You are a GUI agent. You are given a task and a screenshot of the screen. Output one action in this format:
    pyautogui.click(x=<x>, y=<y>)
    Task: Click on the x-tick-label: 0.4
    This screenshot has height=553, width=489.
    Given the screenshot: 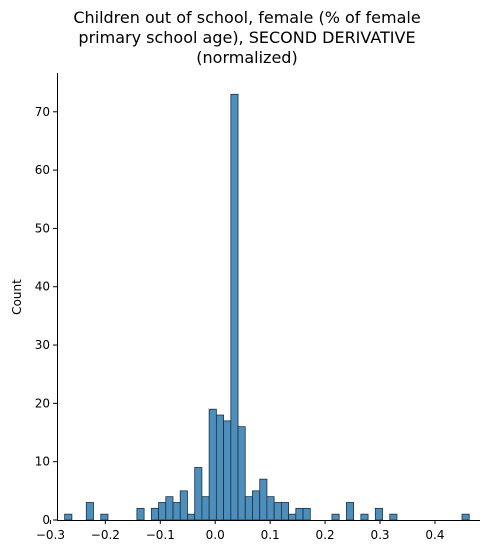 What is the action you would take?
    pyautogui.click(x=434, y=535)
    